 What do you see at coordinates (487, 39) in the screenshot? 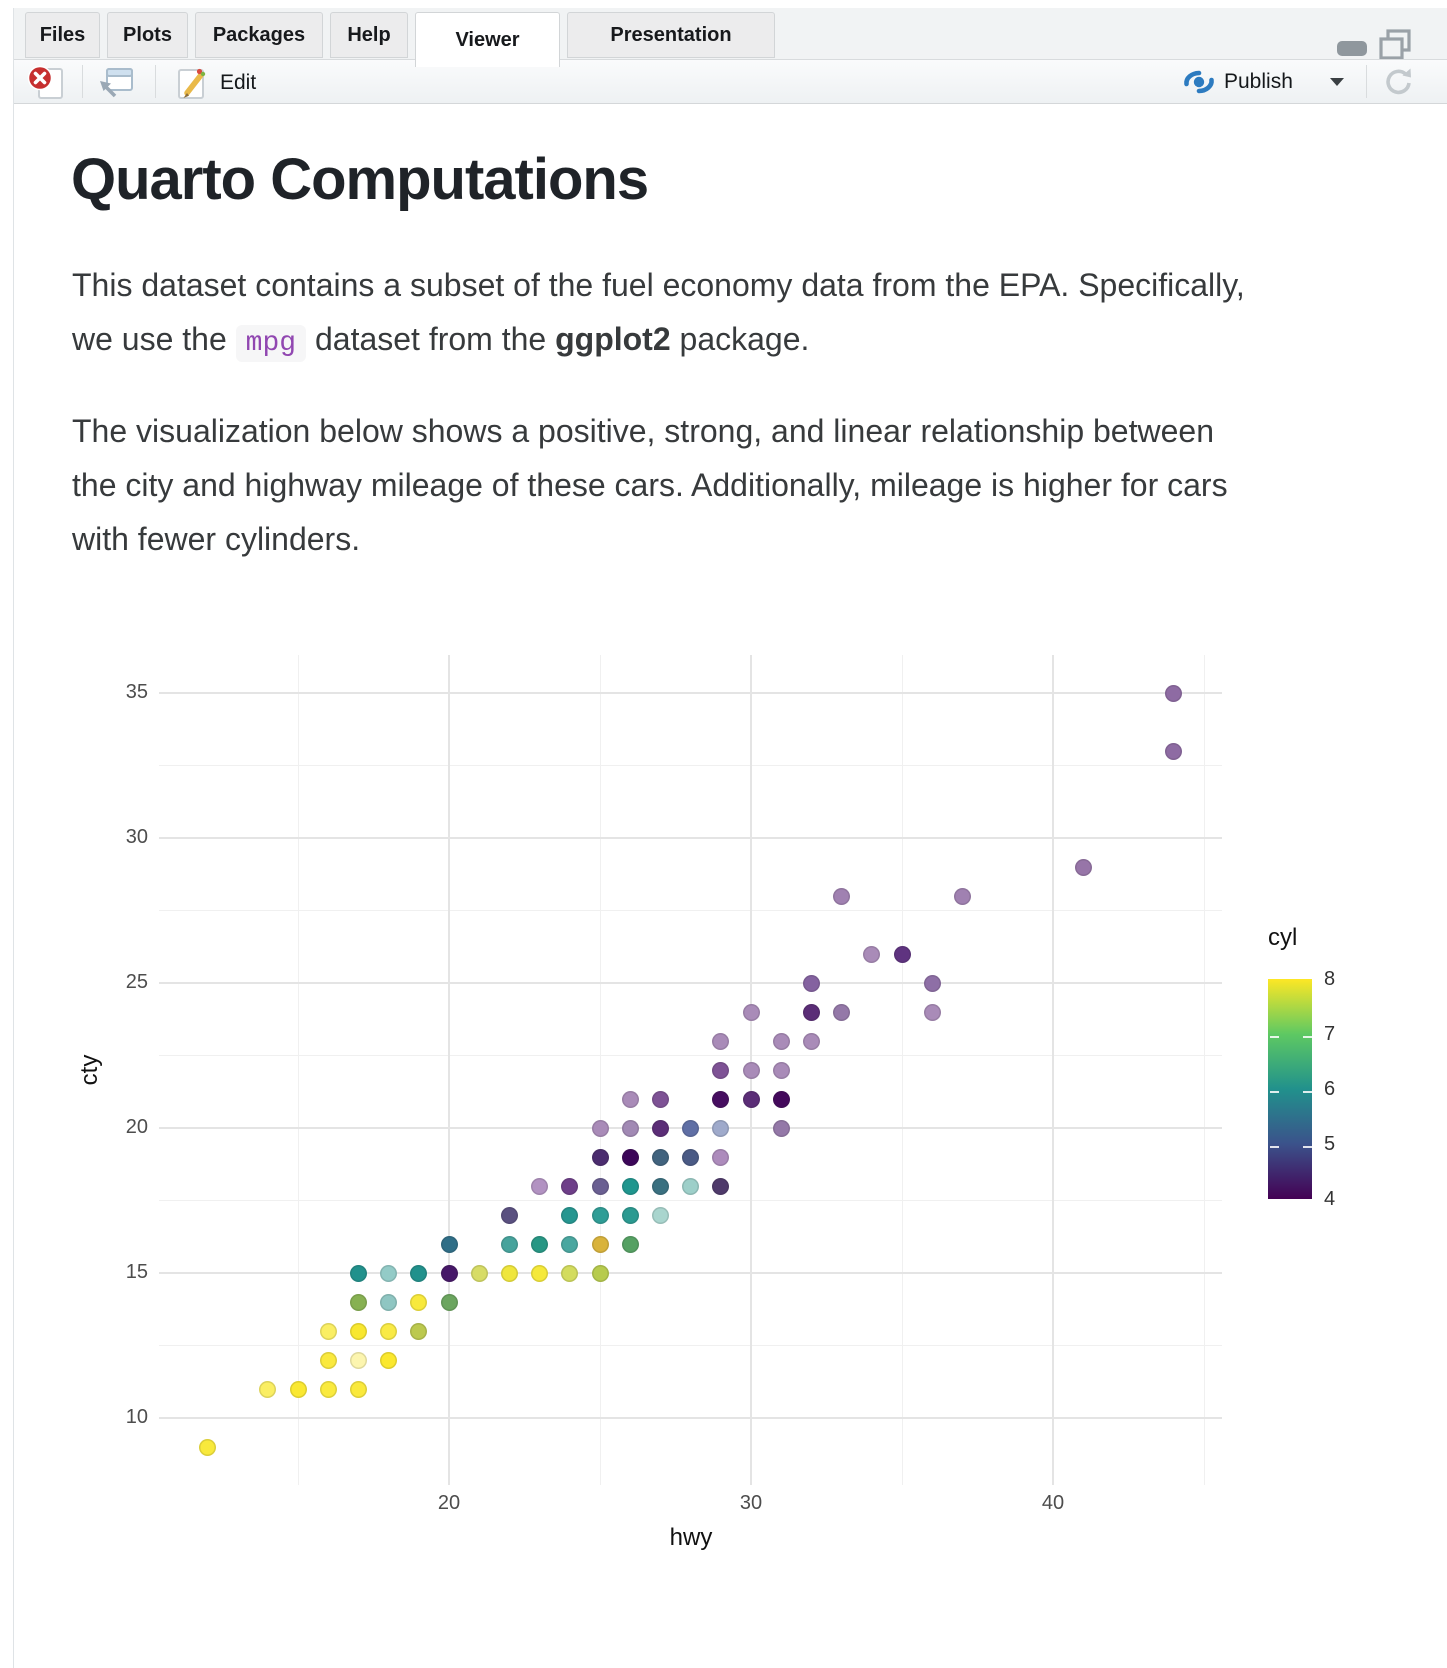
I see `tab-viewer: Viewer` at bounding box center [487, 39].